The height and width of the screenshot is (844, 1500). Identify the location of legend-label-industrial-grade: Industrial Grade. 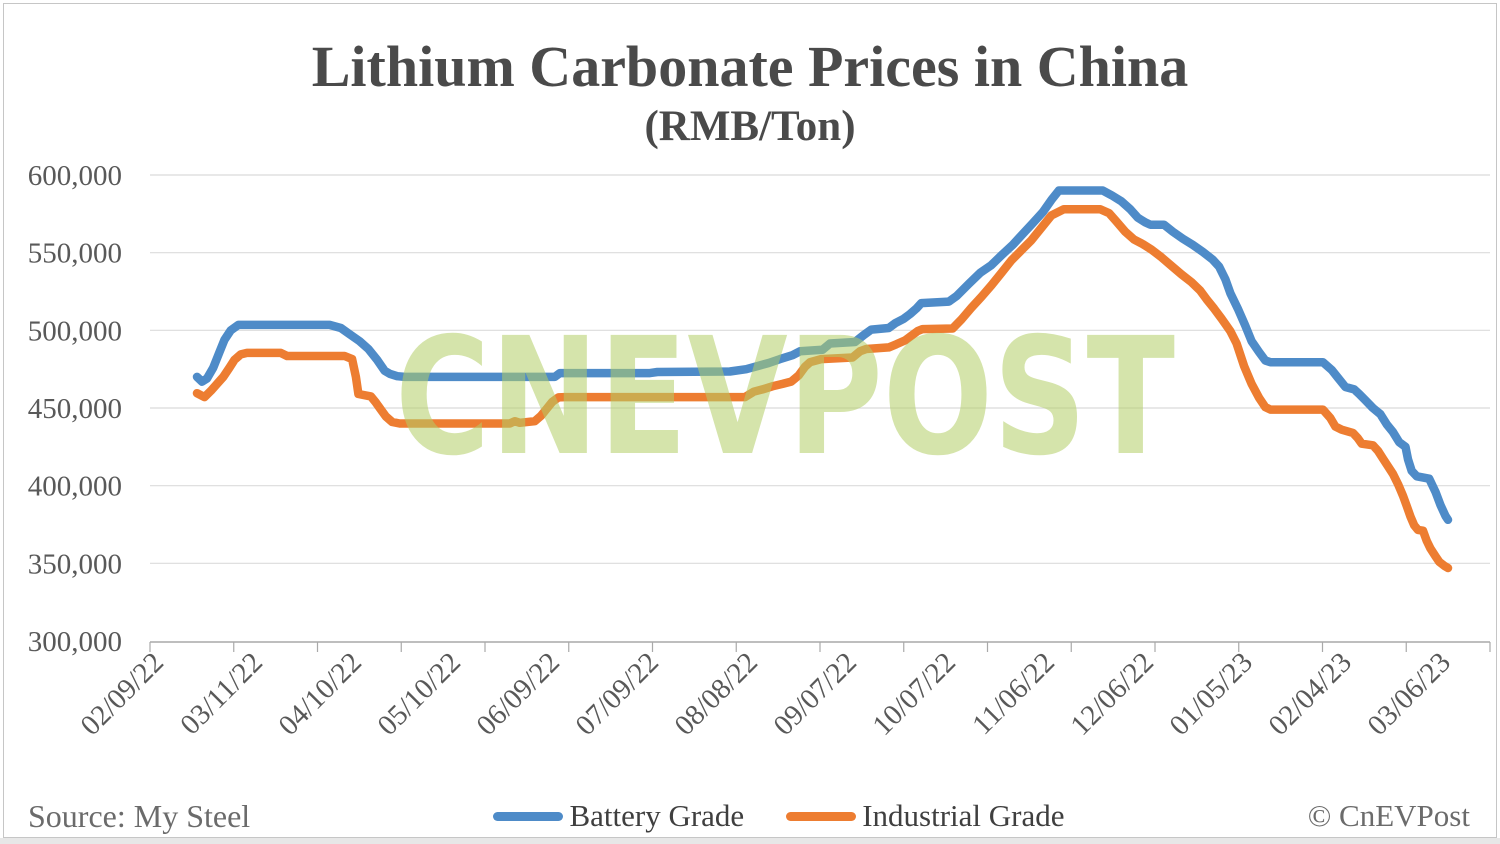
(963, 815).